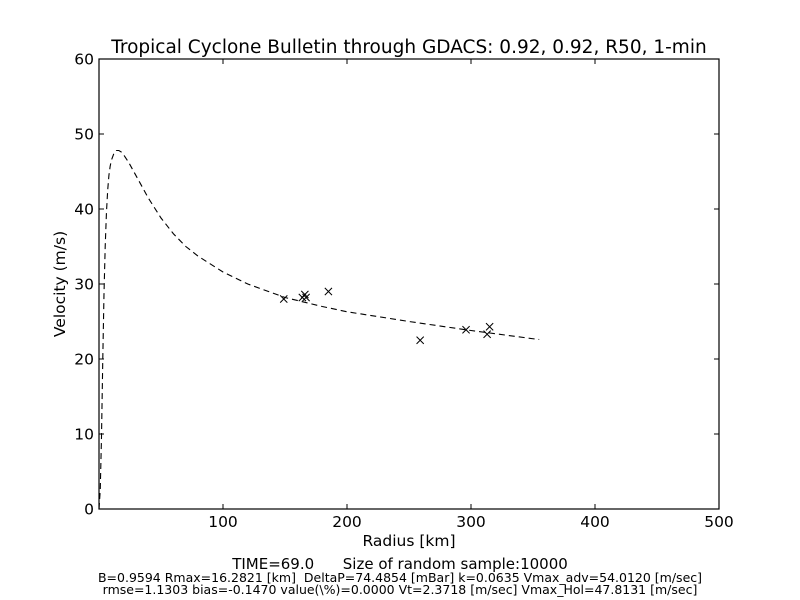 The width and height of the screenshot is (800, 600). I want to click on x-tick-label: 300, so click(471, 522).